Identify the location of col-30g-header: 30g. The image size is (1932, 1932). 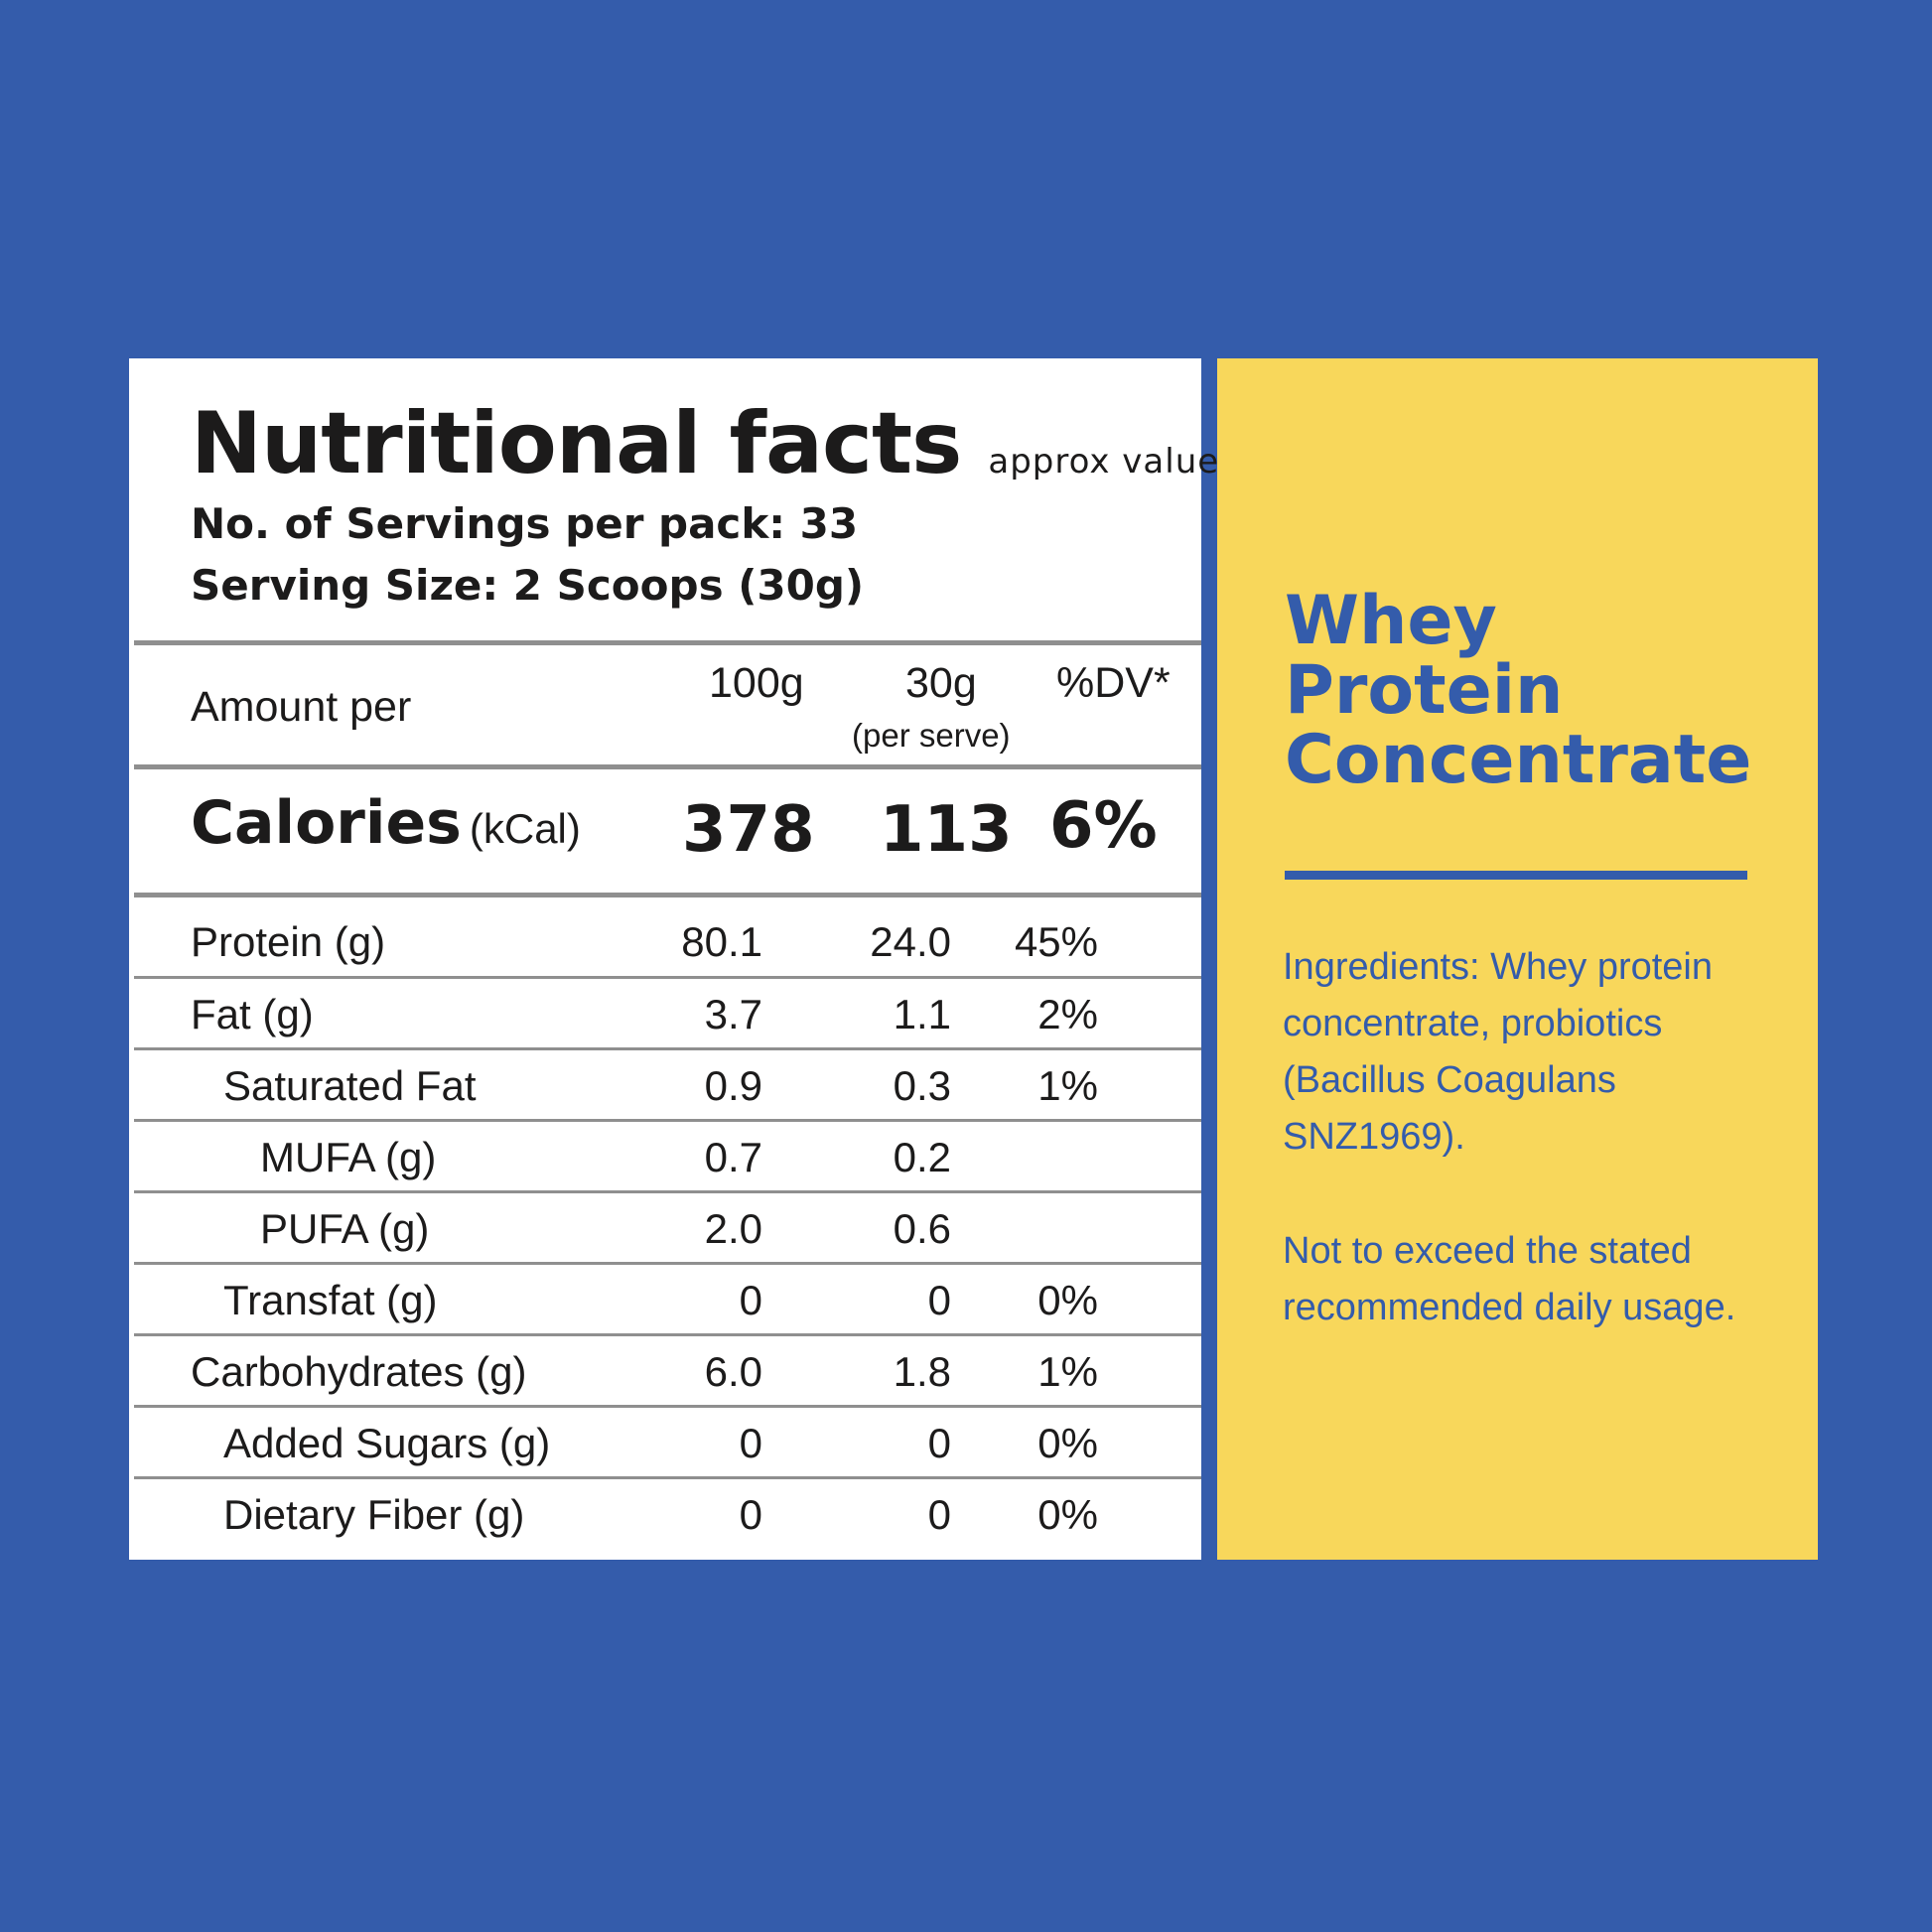
(941, 683).